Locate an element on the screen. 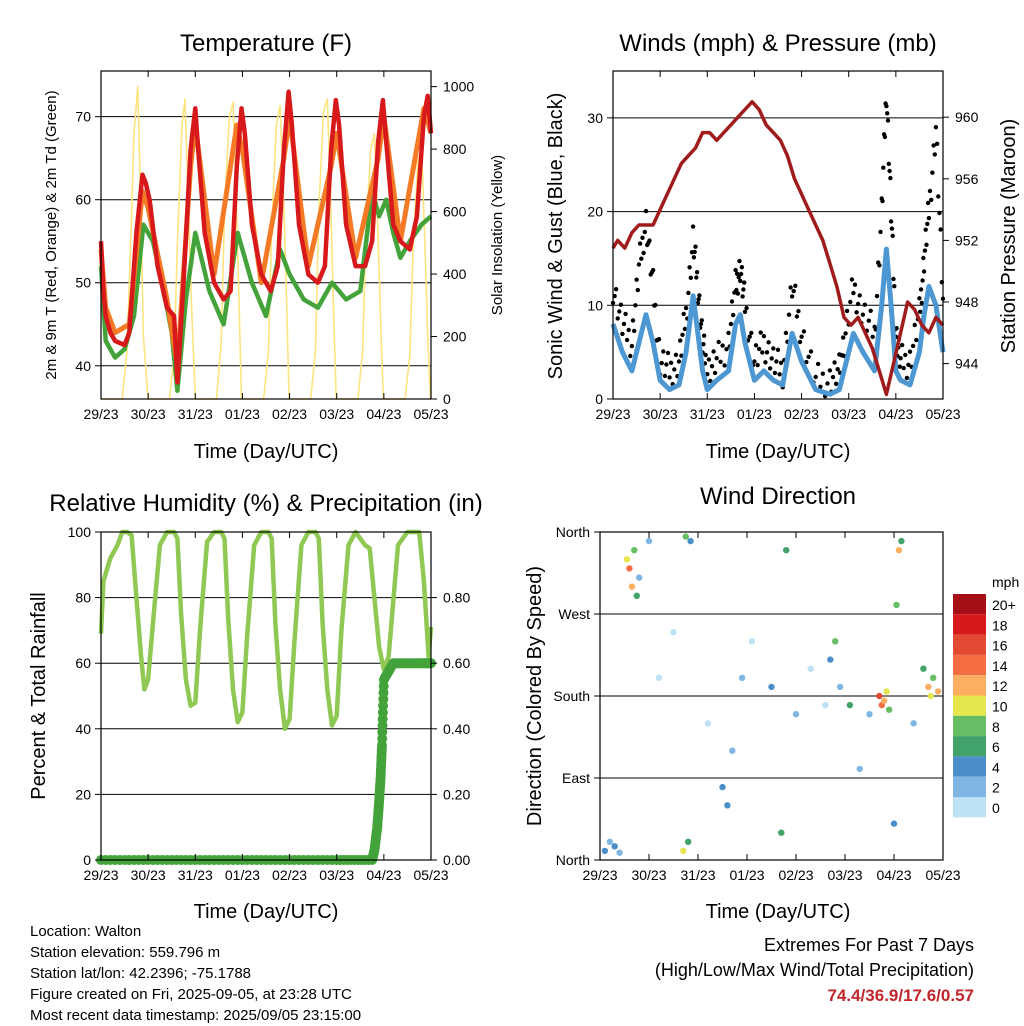 The width and height of the screenshot is (1024, 1026). legend-label: 4 is located at coordinates (996, 767).